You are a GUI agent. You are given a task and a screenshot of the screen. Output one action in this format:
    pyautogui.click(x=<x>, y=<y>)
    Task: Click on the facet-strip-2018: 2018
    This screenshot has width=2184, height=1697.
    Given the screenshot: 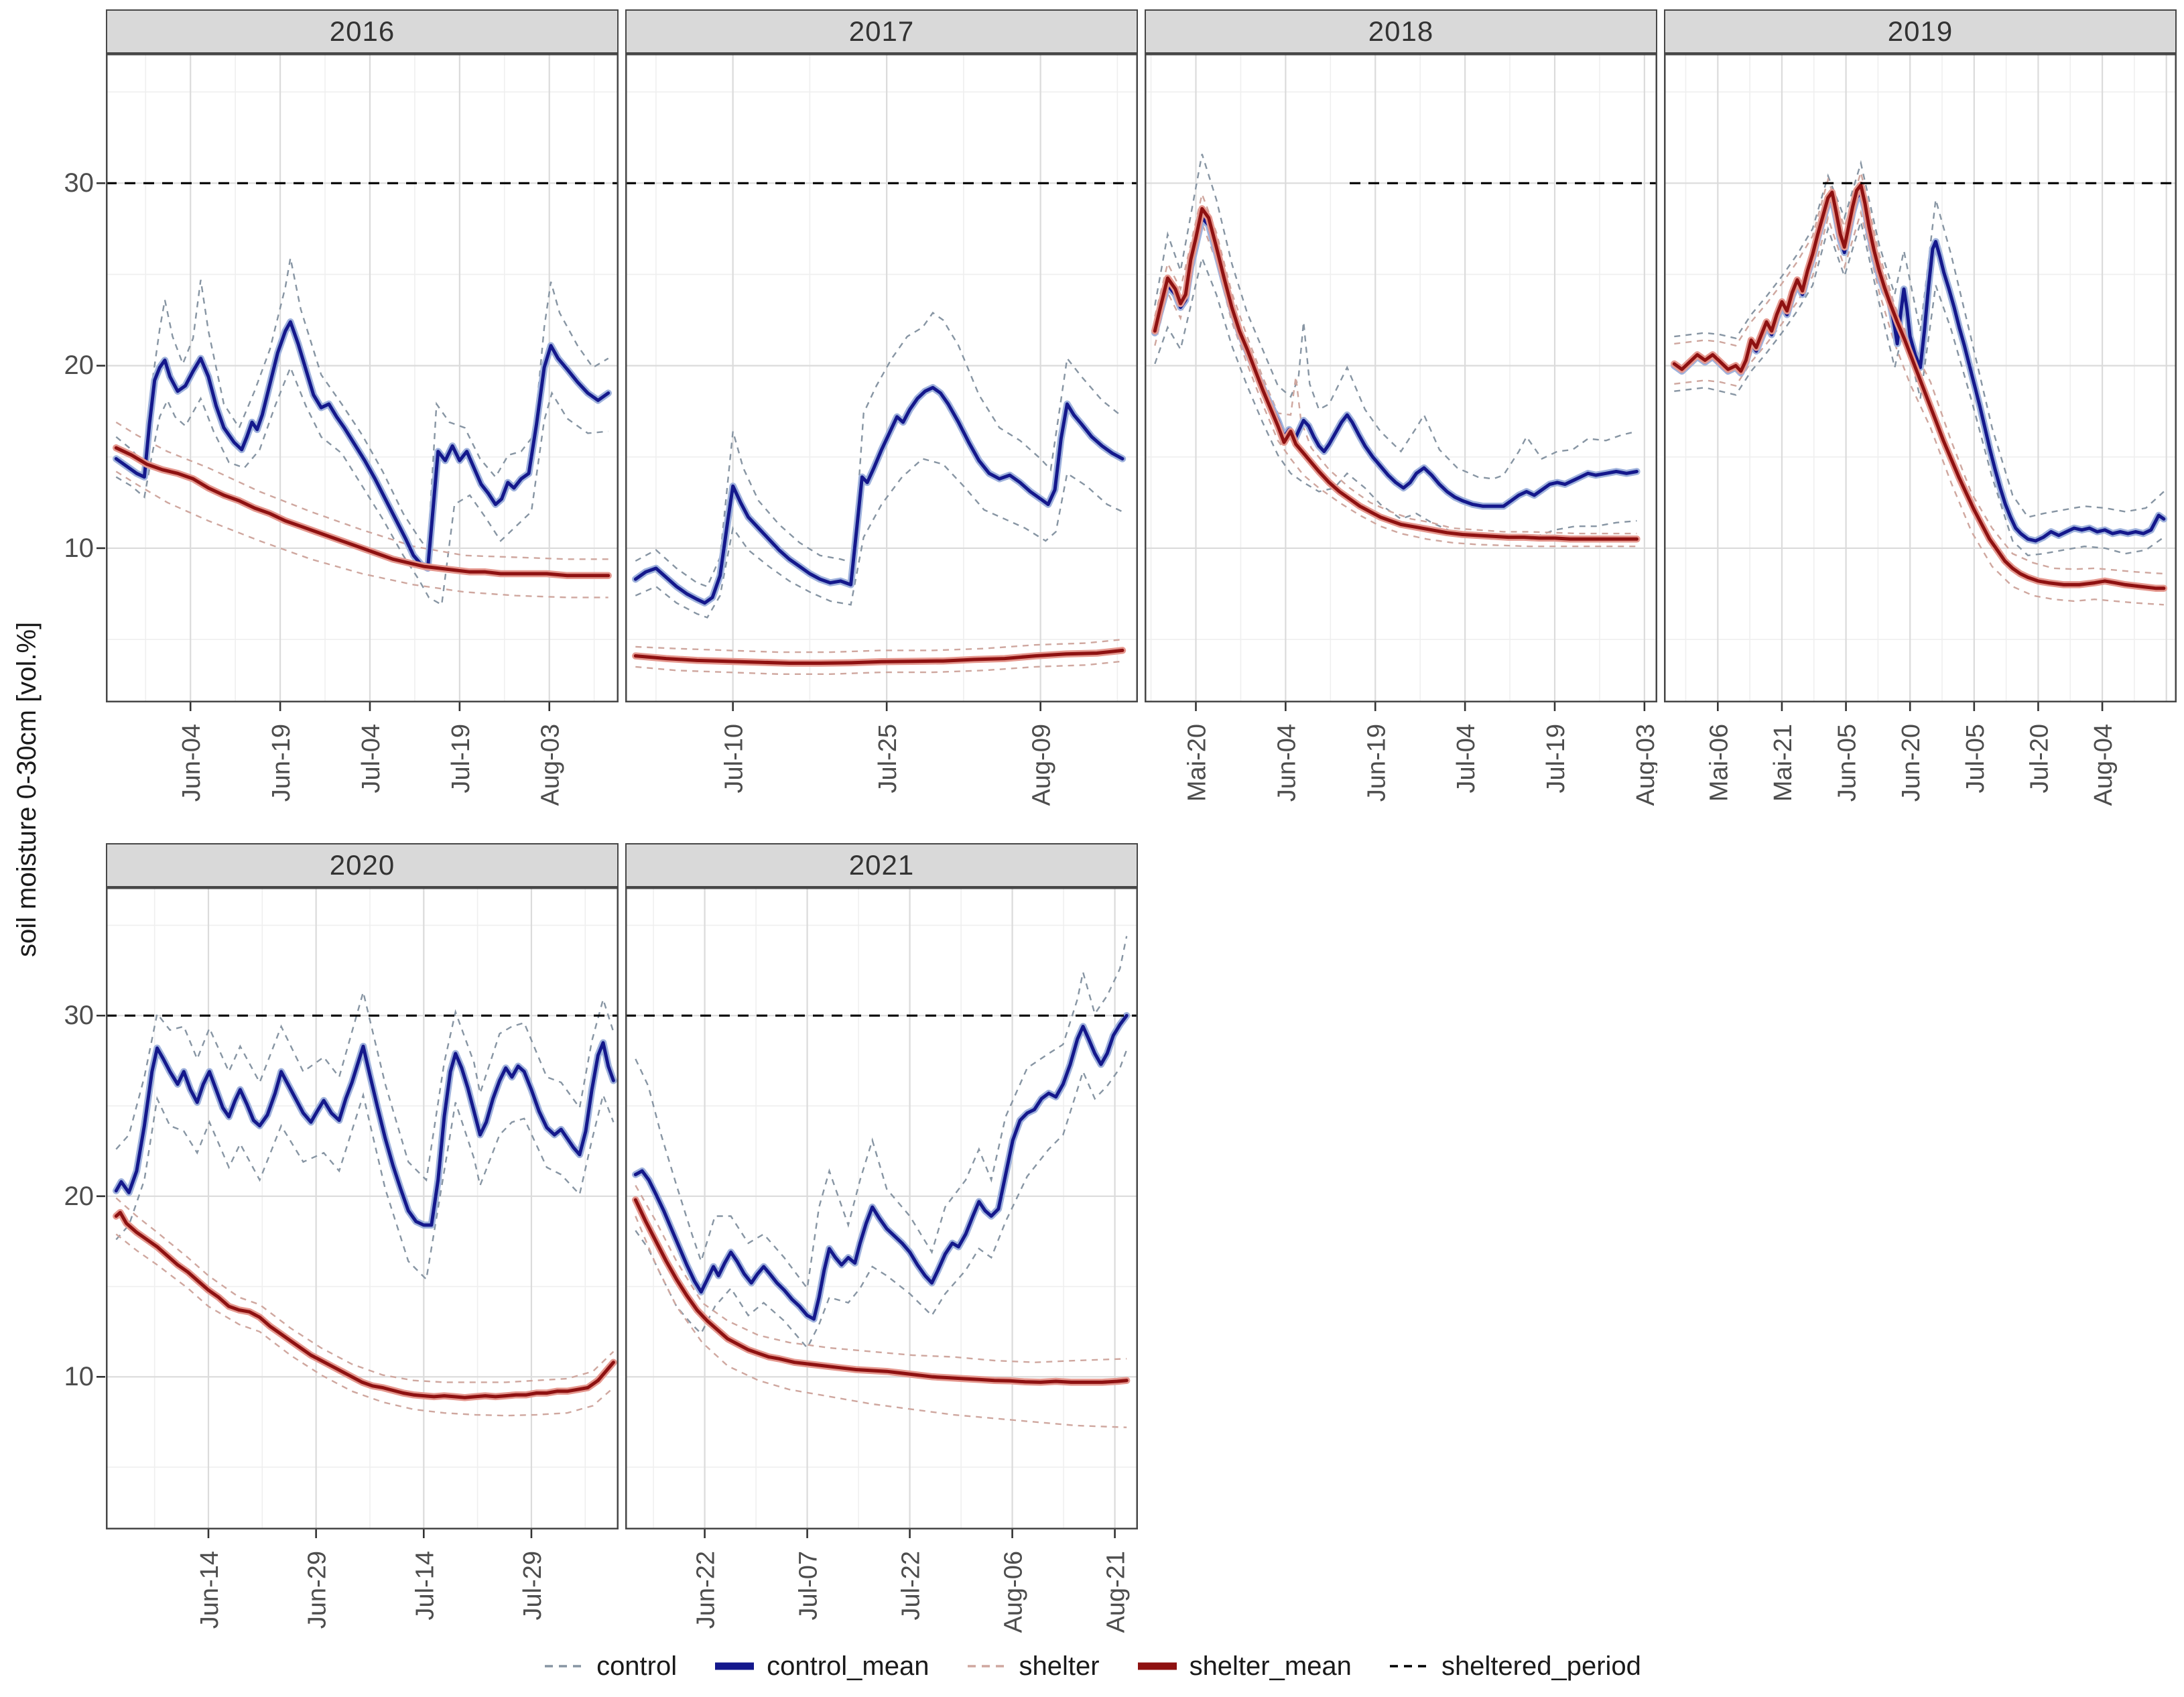 What is the action you would take?
    pyautogui.click(x=1401, y=31)
    